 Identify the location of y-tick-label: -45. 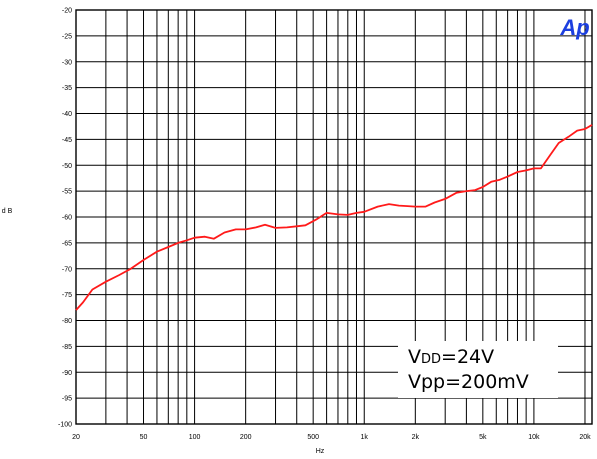
(67, 140).